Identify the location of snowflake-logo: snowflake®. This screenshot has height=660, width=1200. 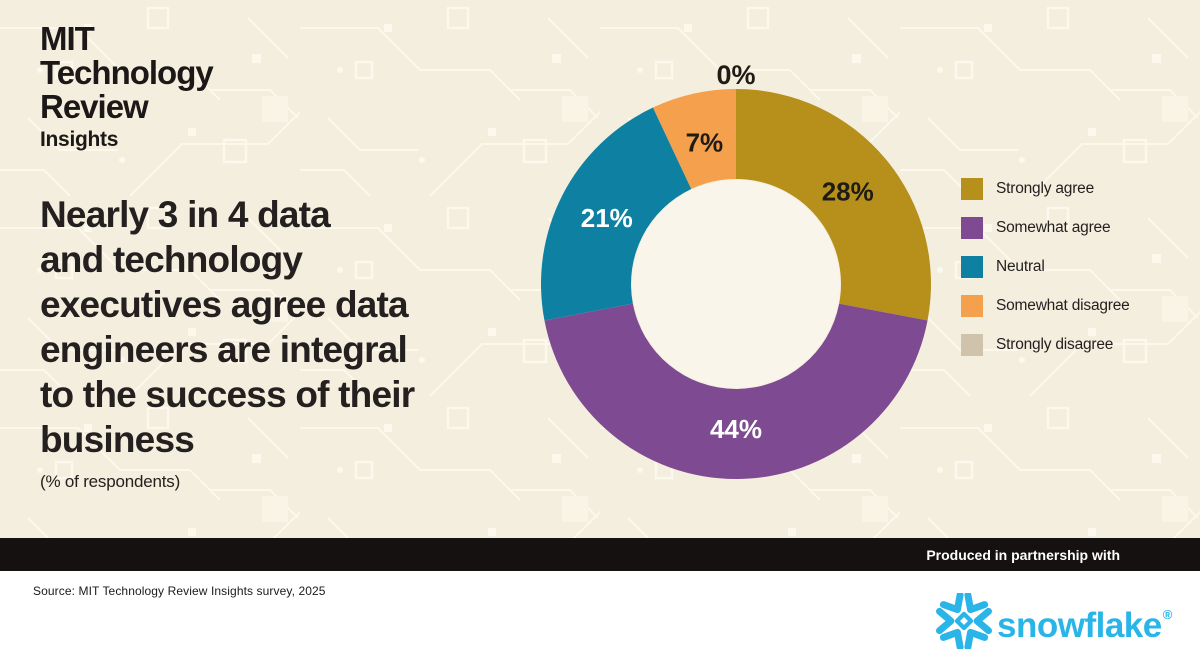
(1054, 620).